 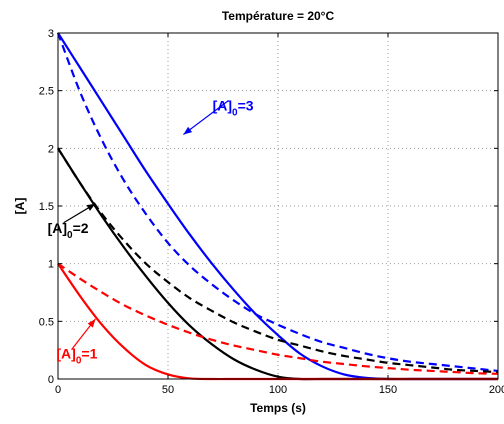 I want to click on annotation-tail: =3, so click(x=246, y=106).